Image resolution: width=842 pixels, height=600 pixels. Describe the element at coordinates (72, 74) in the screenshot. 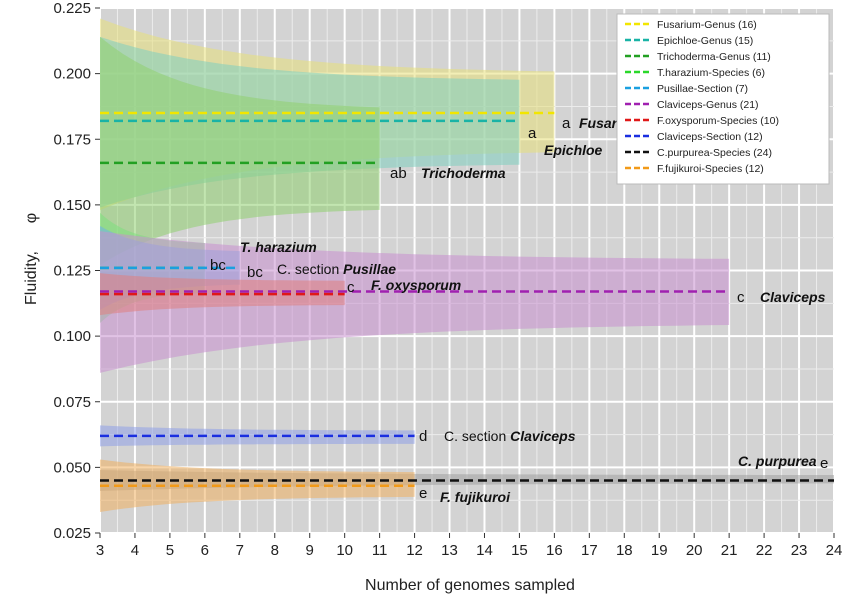

I see `y-tick-label: 0.200` at that location.